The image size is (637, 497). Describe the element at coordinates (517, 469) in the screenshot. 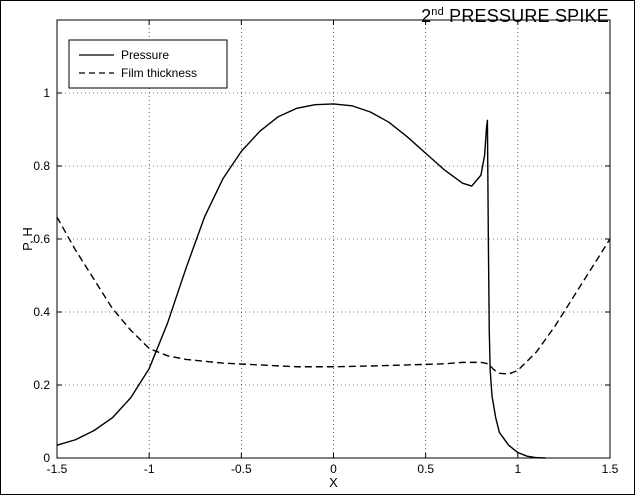

I see `x-tick-label: 1` at that location.